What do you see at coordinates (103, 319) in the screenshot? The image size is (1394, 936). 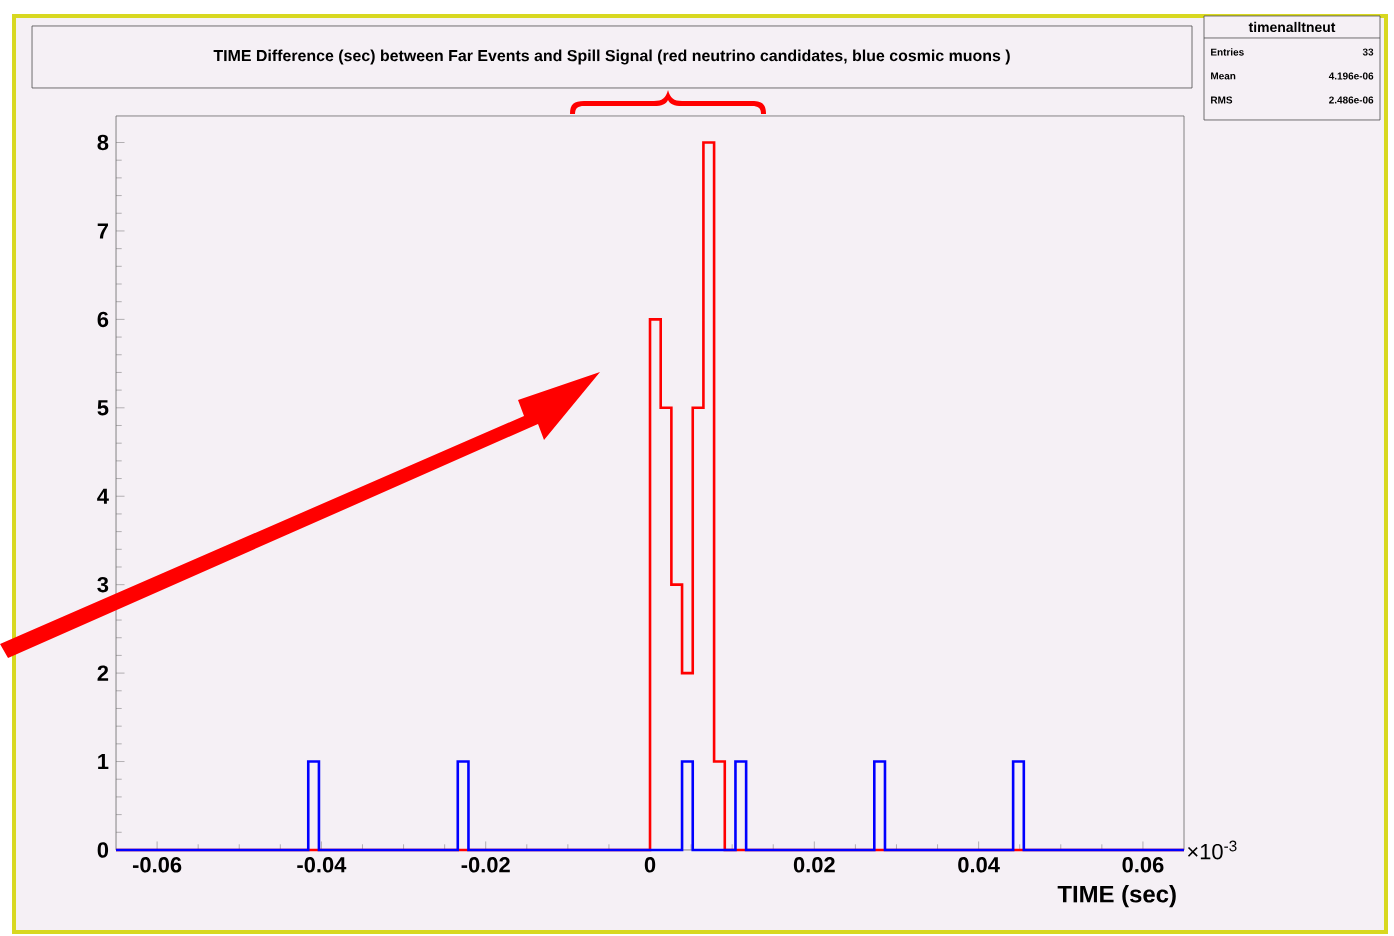 I see `y-tick-label: 6` at bounding box center [103, 319].